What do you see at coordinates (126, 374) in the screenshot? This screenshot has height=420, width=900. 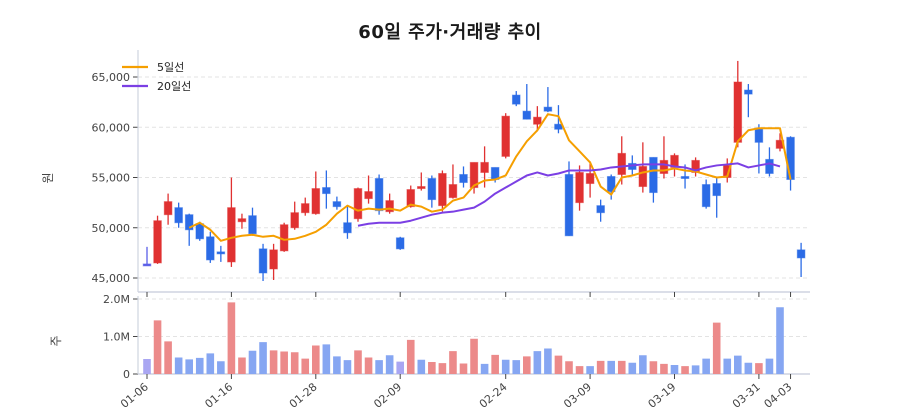 I see `volume-tick-label: 0` at bounding box center [126, 374].